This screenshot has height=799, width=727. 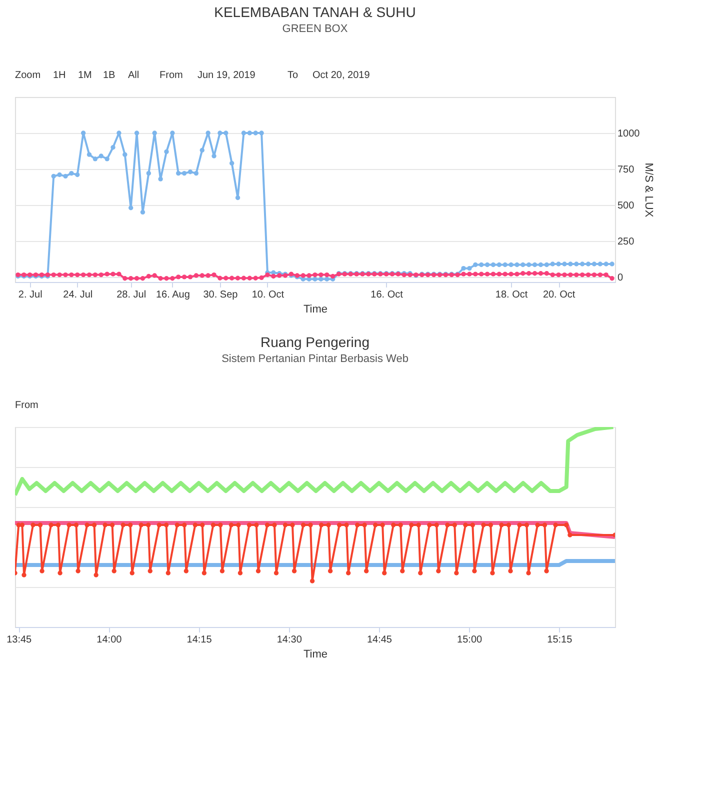 What do you see at coordinates (293, 75) in the screenshot?
I see `text: To` at bounding box center [293, 75].